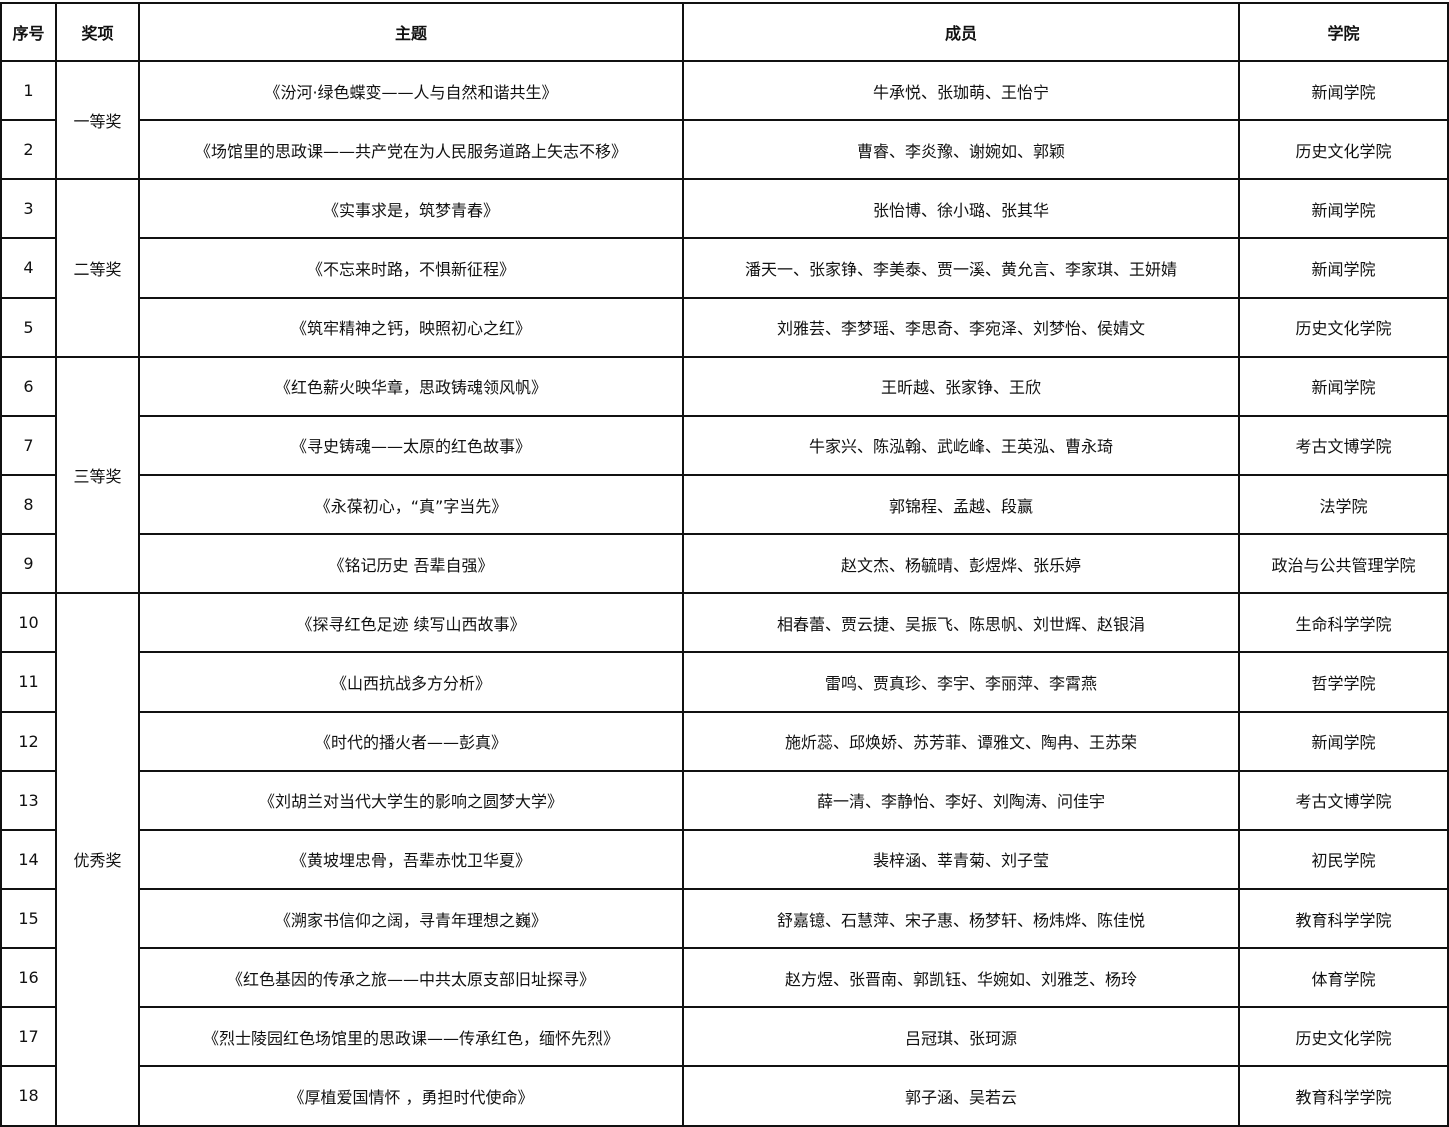  Describe the element at coordinates (1343, 859) in the screenshot. I see `college-cell: 初民学院` at that location.